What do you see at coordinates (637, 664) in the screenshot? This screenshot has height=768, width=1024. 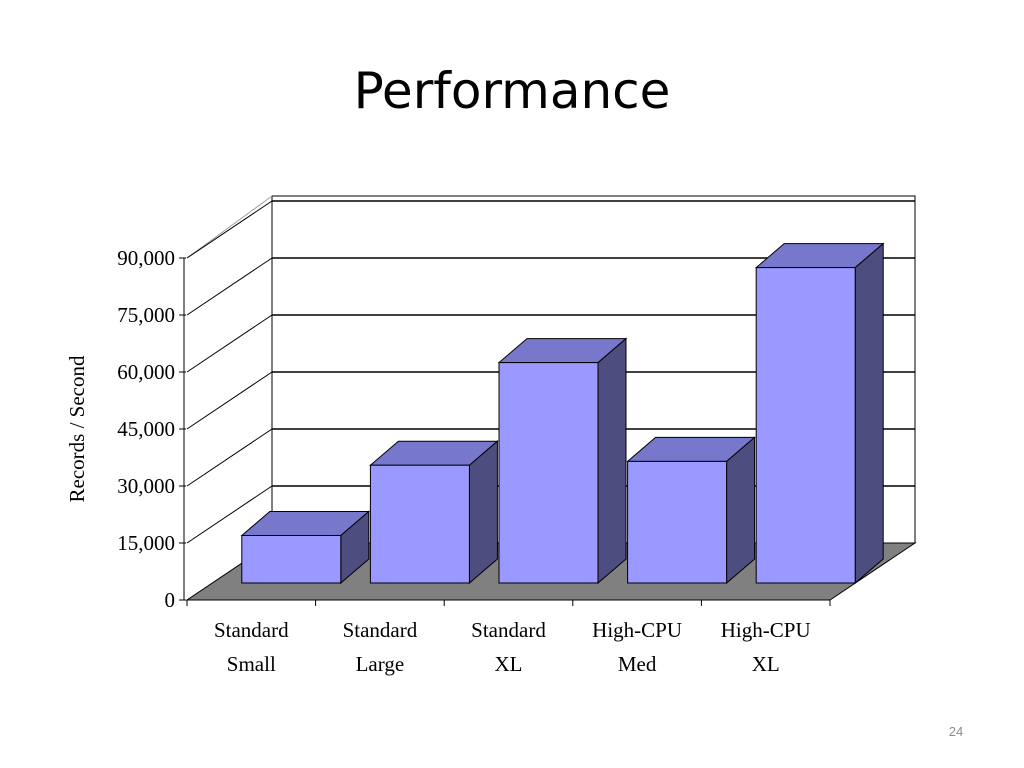 I see `x-category-label: Med` at bounding box center [637, 664].